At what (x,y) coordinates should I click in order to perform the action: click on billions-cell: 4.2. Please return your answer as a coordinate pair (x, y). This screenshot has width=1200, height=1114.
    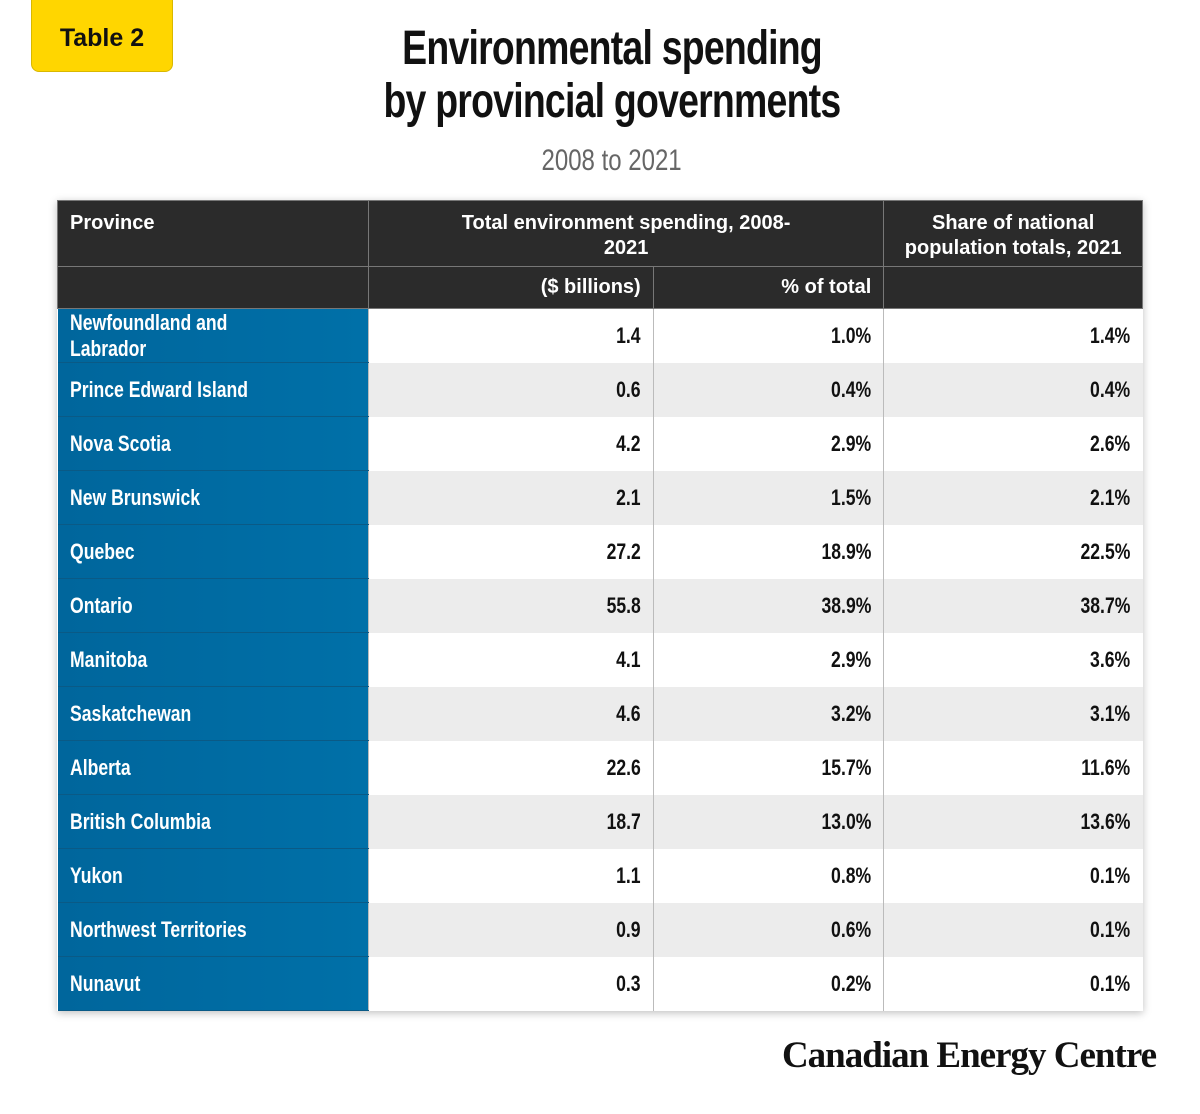
    Looking at the image, I should click on (510, 443).